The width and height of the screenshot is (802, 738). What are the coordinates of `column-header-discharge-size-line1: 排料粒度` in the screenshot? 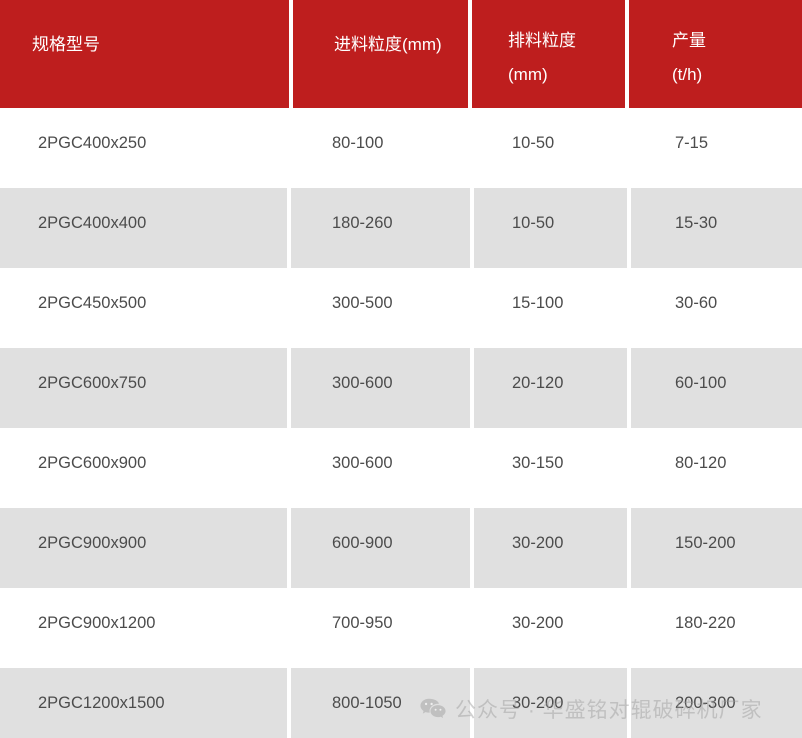 It's located at (542, 40).